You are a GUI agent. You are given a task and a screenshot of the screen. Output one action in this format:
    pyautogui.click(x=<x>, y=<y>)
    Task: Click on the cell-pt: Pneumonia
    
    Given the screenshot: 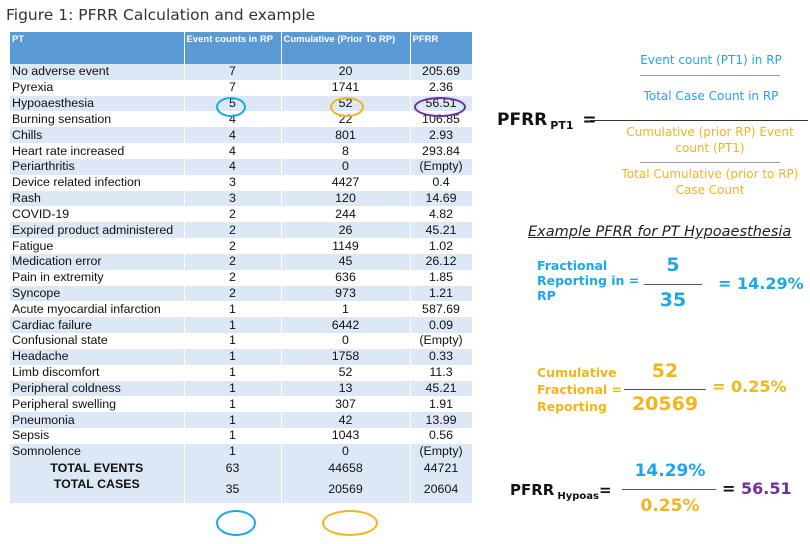 What is the action you would take?
    pyautogui.click(x=97, y=420)
    